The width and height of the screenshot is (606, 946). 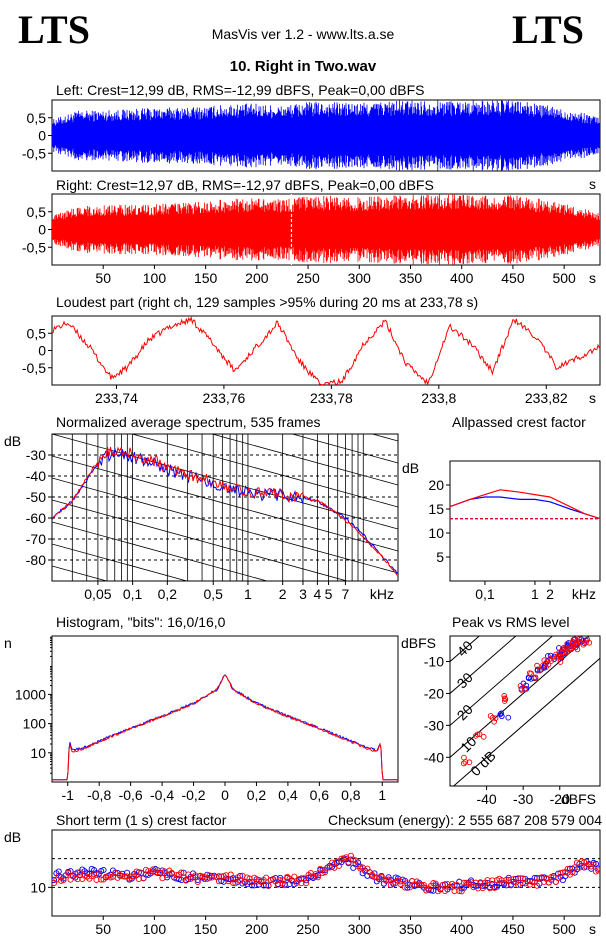 What do you see at coordinates (360, 278) in the screenshot?
I see `right-waveform-xtick-label: 300` at bounding box center [360, 278].